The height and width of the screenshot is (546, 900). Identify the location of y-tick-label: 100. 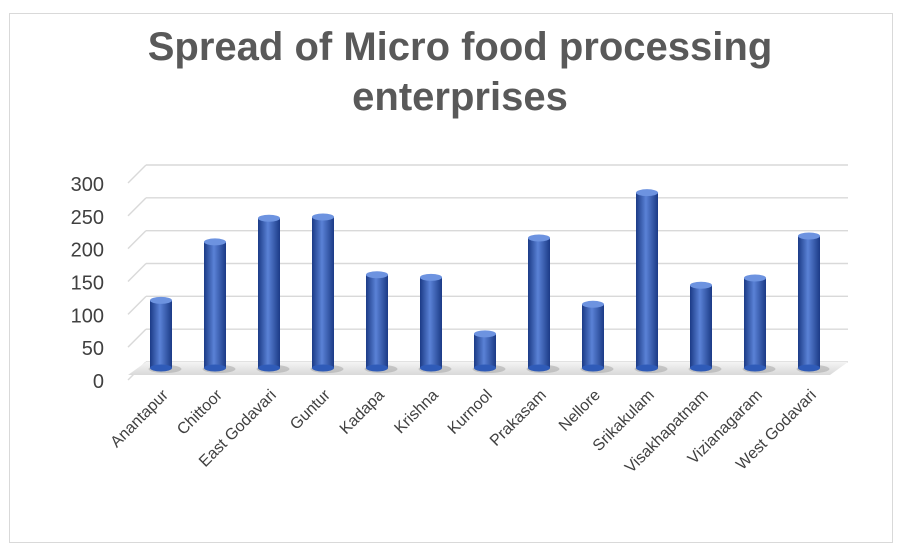
(87, 316).